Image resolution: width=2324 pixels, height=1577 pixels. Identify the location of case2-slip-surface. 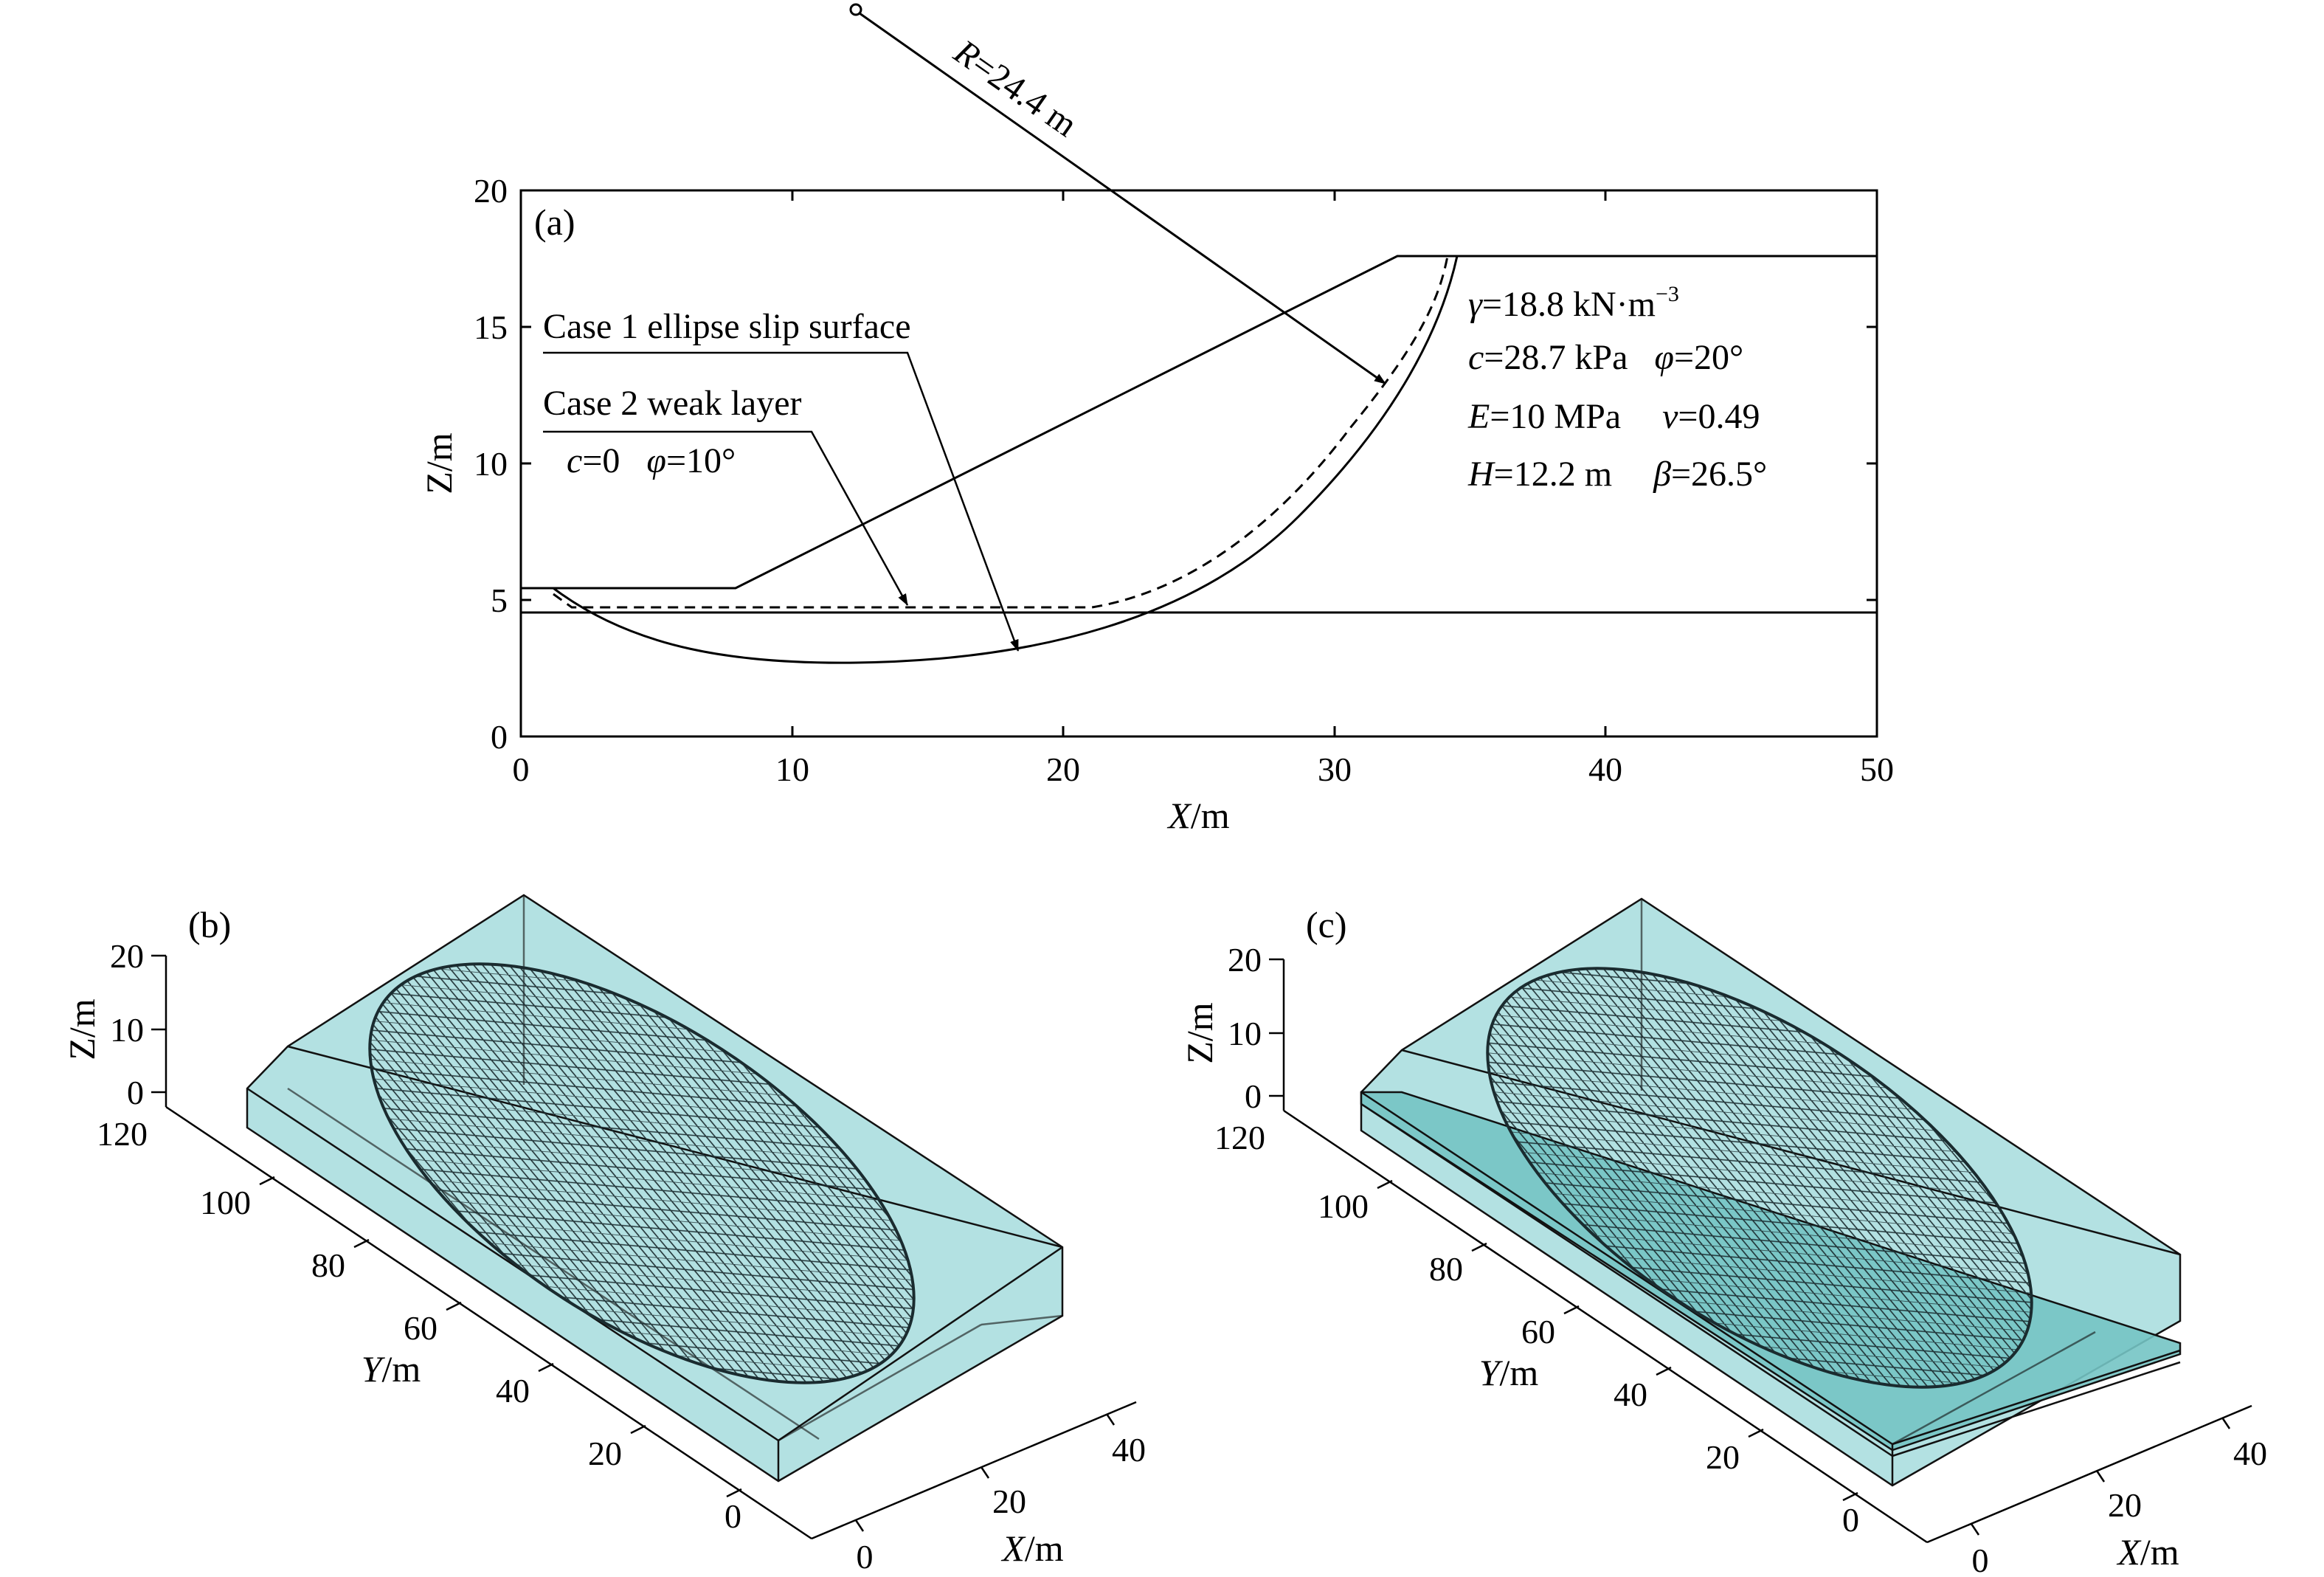
(1001, 432).